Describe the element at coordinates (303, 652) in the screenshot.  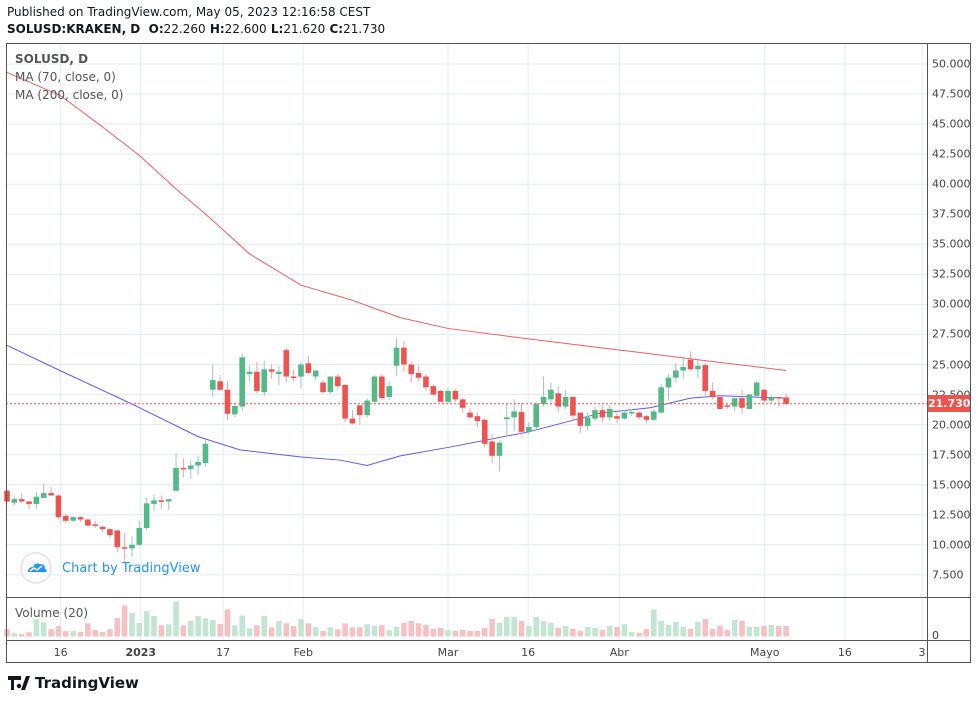
I see `time-tick-label: Feb` at that location.